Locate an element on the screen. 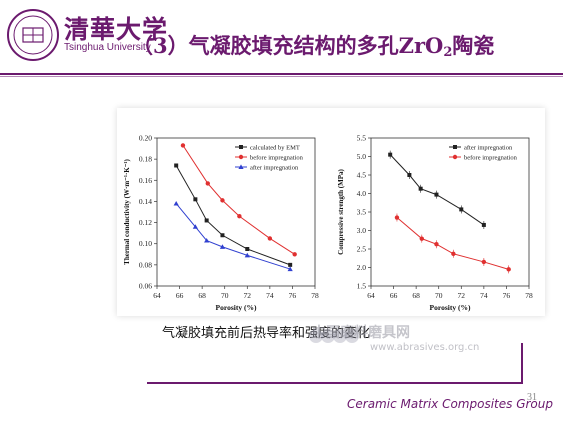 Image resolution: width=563 pixels, height=421 pixels. header-divider is located at coordinates (281, 74).